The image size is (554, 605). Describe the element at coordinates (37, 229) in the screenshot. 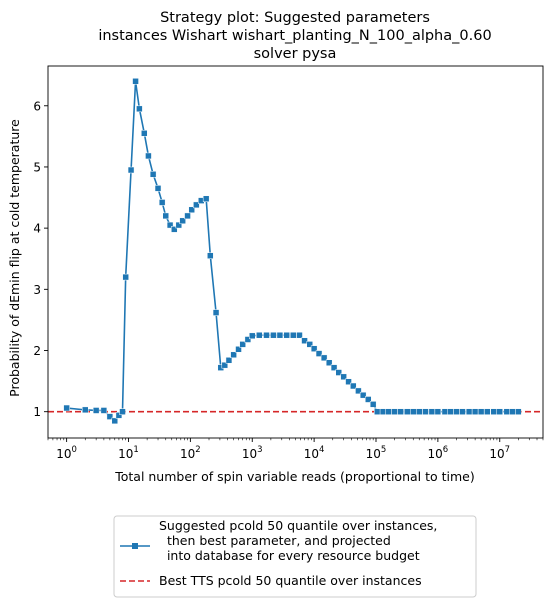

I see `y-tick-label: 4` at that location.